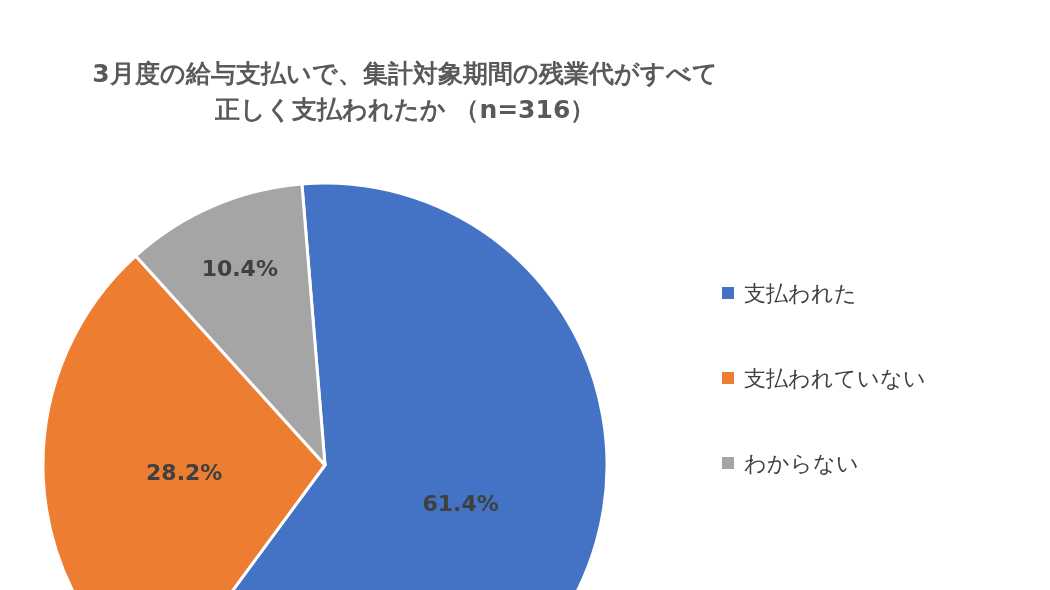 This screenshot has width=1050, height=590. Describe the element at coordinates (405, 91) in the screenshot. I see `title: 3月度の給与支払いで、集計対象期間の残業代がすべて正しく支払われたか （n=316）` at that location.